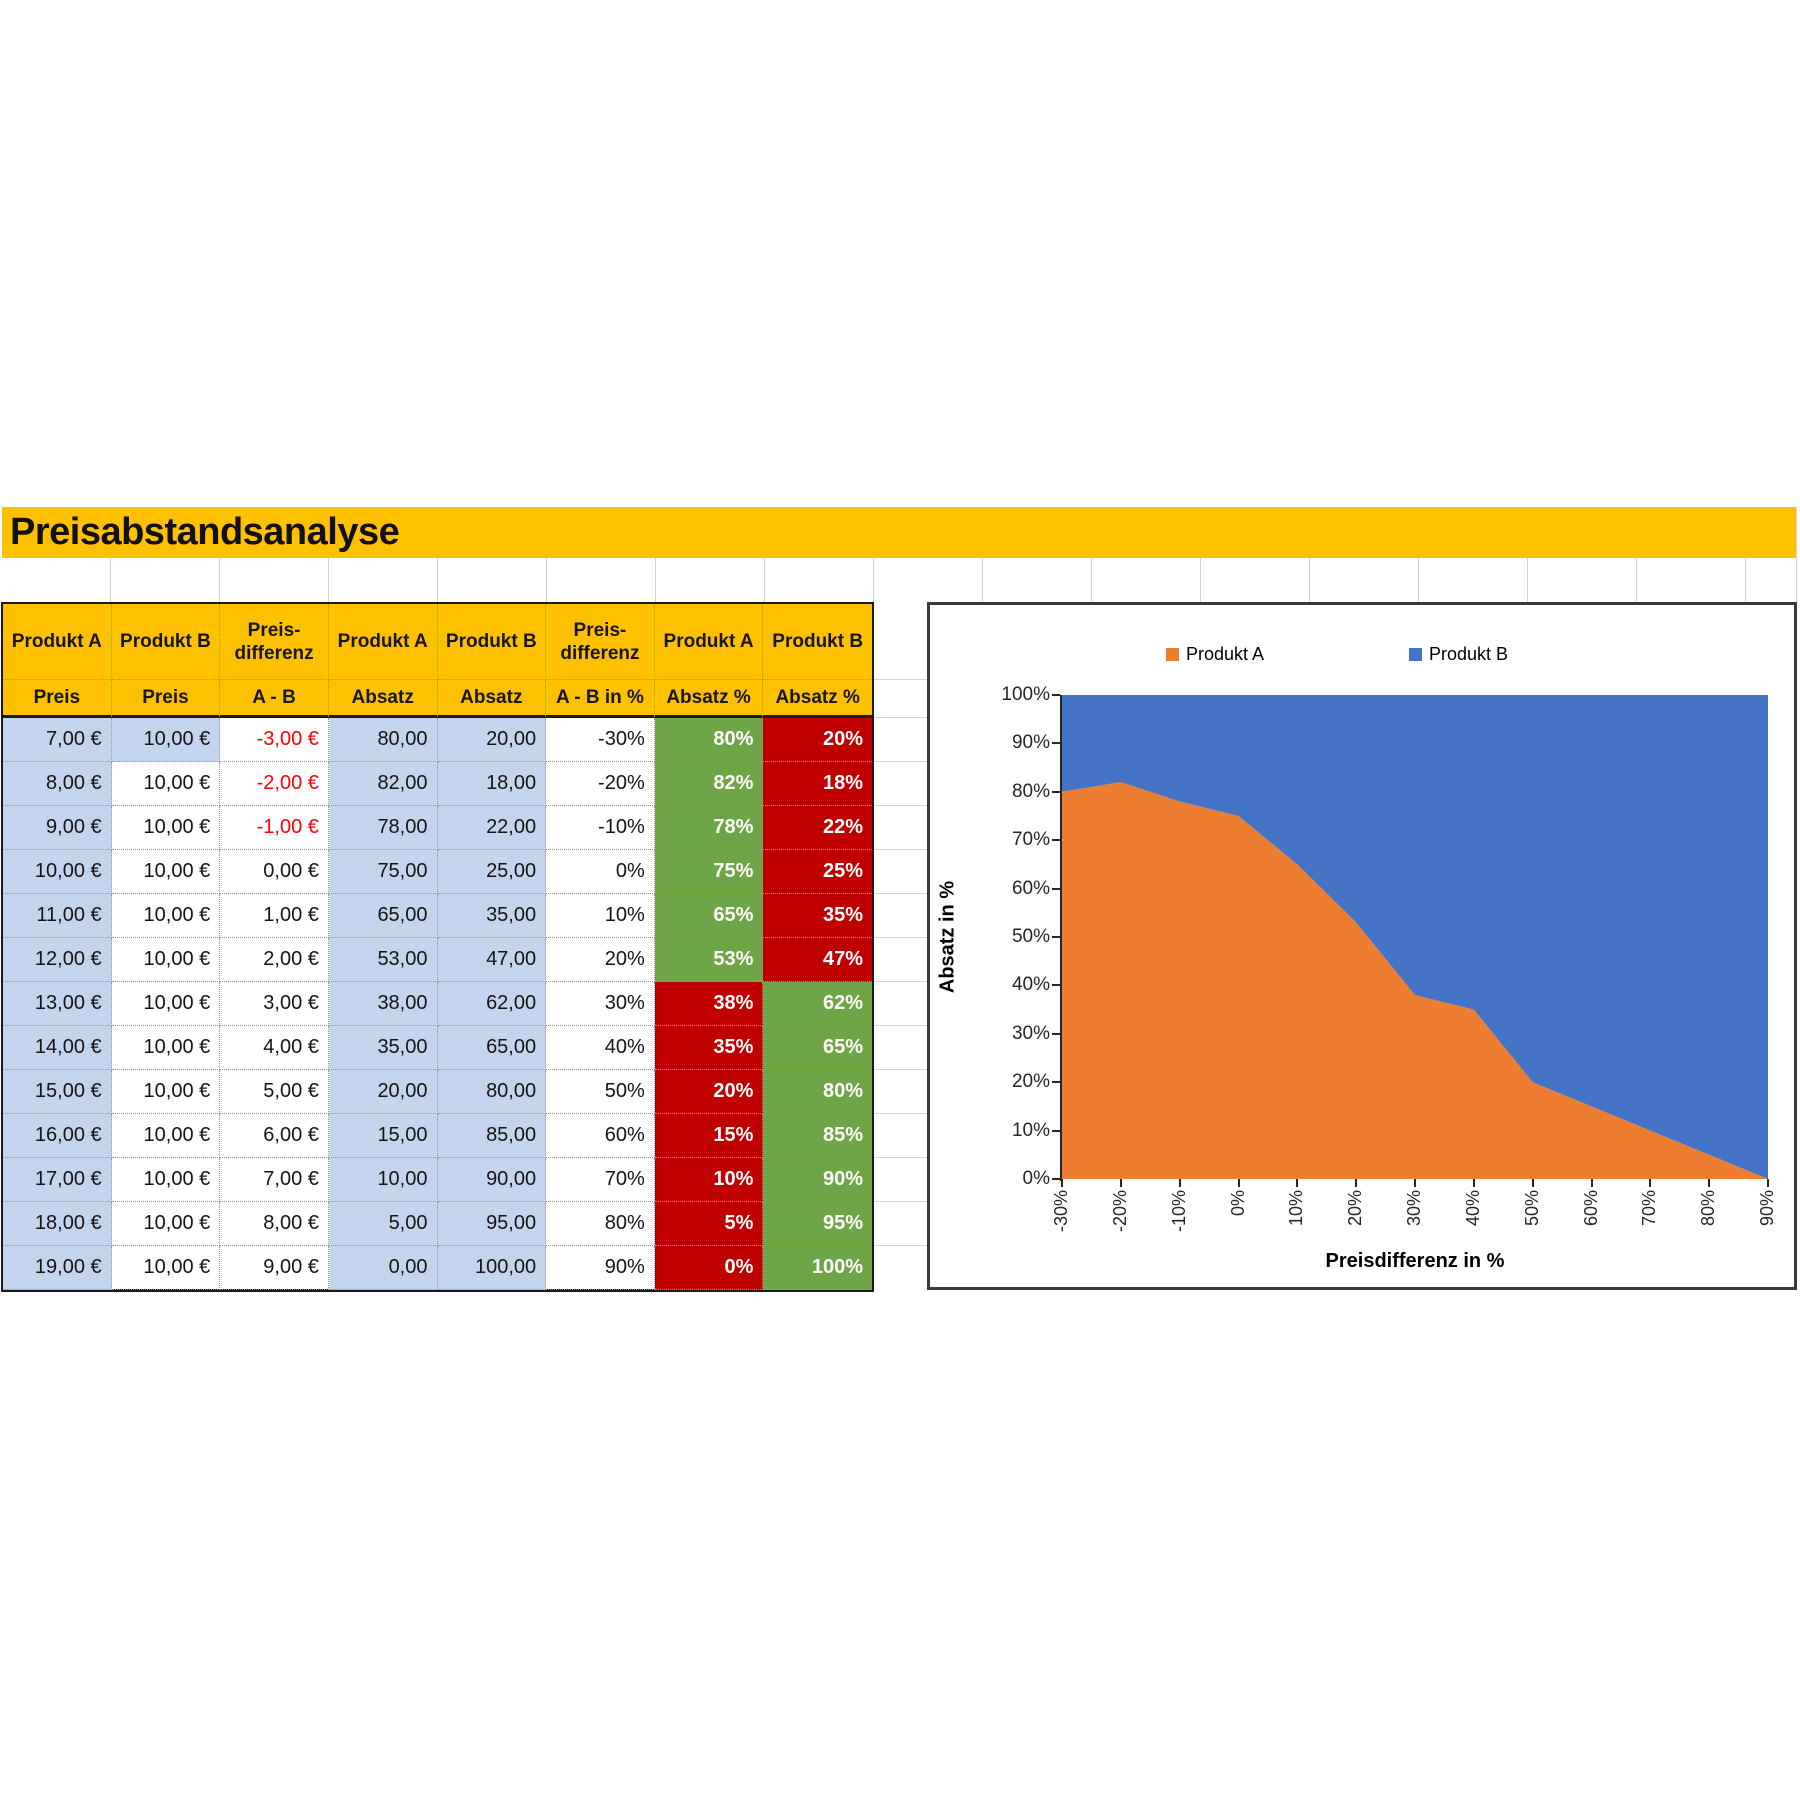 The height and width of the screenshot is (1800, 1800). Describe the element at coordinates (274, 1048) in the screenshot. I see `table-cell: 4,00 €` at that location.